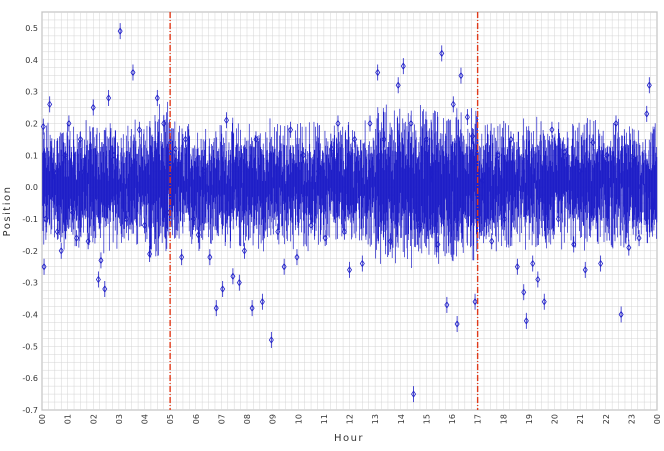  Describe the element at coordinates (657, 419) in the screenshot. I see `x-tick-label: 00` at that location.